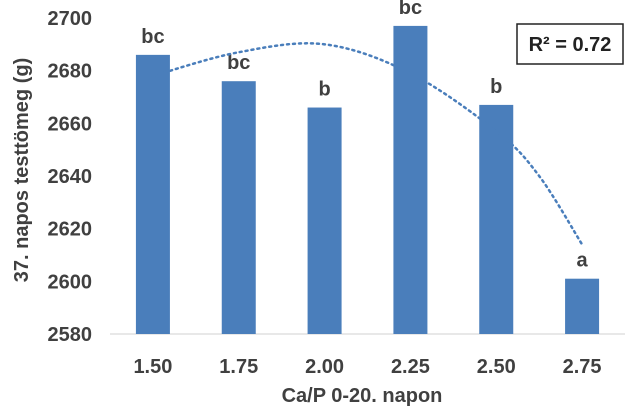 The height and width of the screenshot is (412, 636). I want to click on x-tick-label: 2.50, so click(496, 367).